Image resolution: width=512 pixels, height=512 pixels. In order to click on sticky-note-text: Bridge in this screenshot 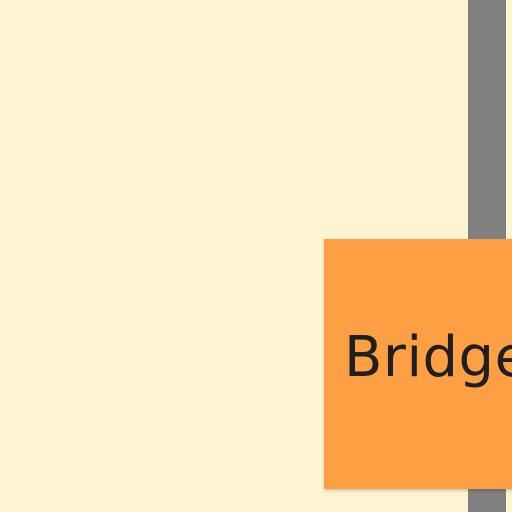, I will do `click(428, 357)`.